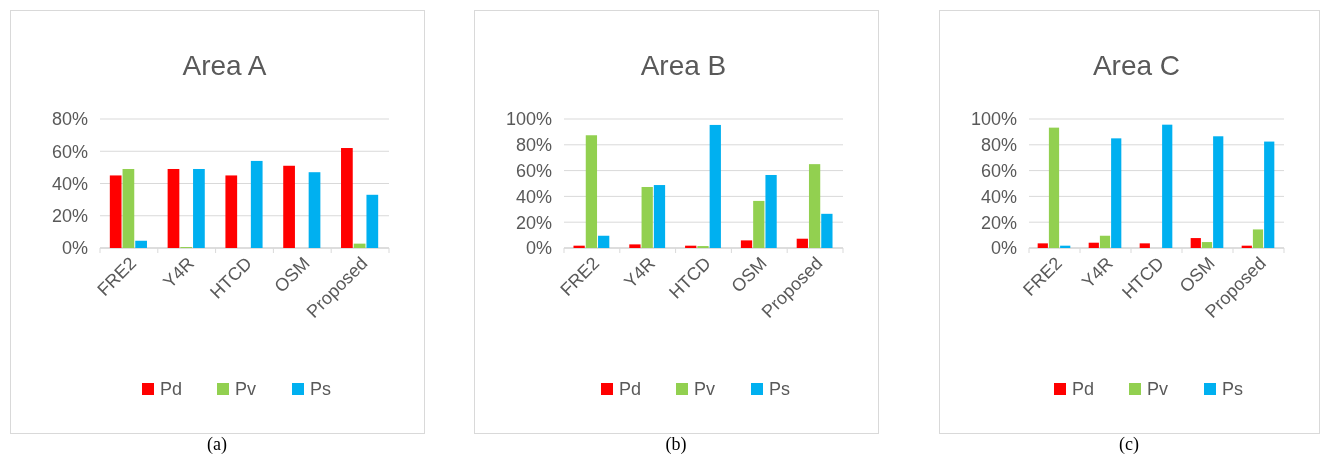 This screenshot has height=459, width=1328. I want to click on chart-title: Area A, so click(224, 65).